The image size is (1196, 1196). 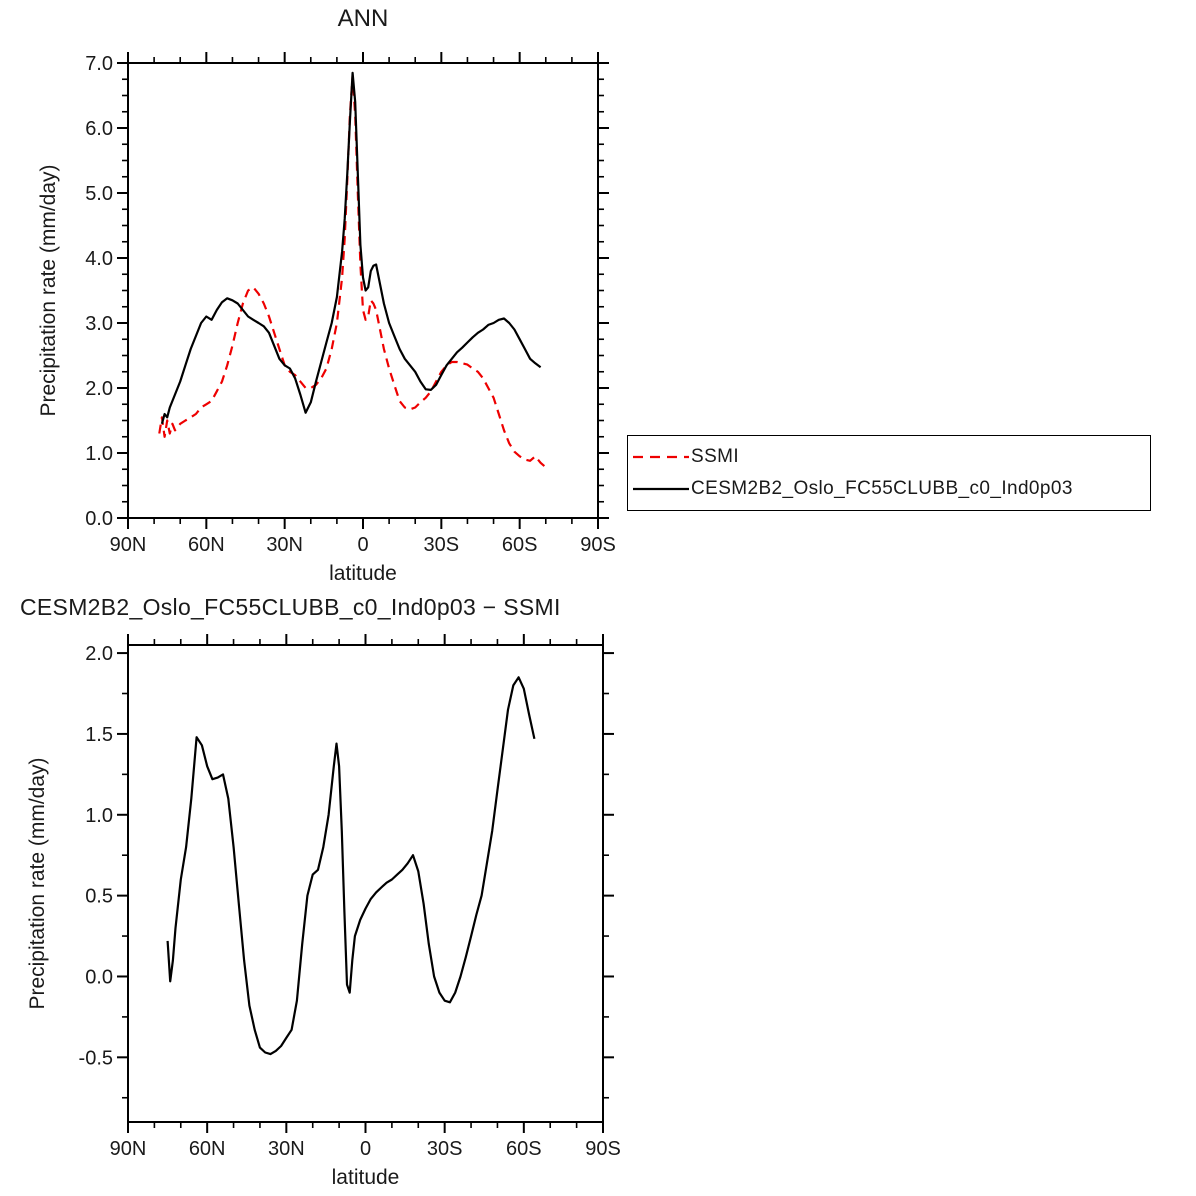 I want to click on svg-text: 1.5, so click(x=99, y=735).